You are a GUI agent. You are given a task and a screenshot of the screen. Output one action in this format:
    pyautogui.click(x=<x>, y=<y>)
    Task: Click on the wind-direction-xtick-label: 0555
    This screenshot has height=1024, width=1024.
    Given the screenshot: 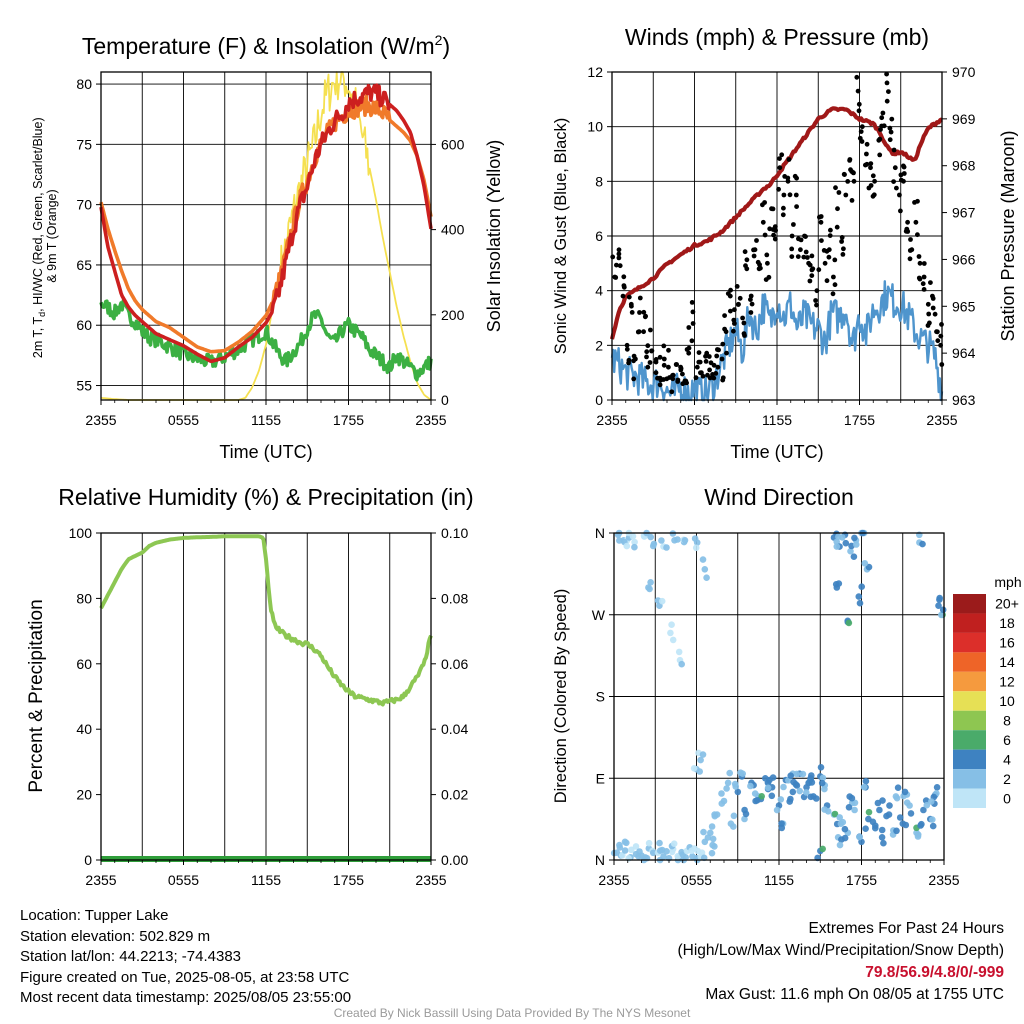 What is the action you would take?
    pyautogui.click(x=696, y=880)
    